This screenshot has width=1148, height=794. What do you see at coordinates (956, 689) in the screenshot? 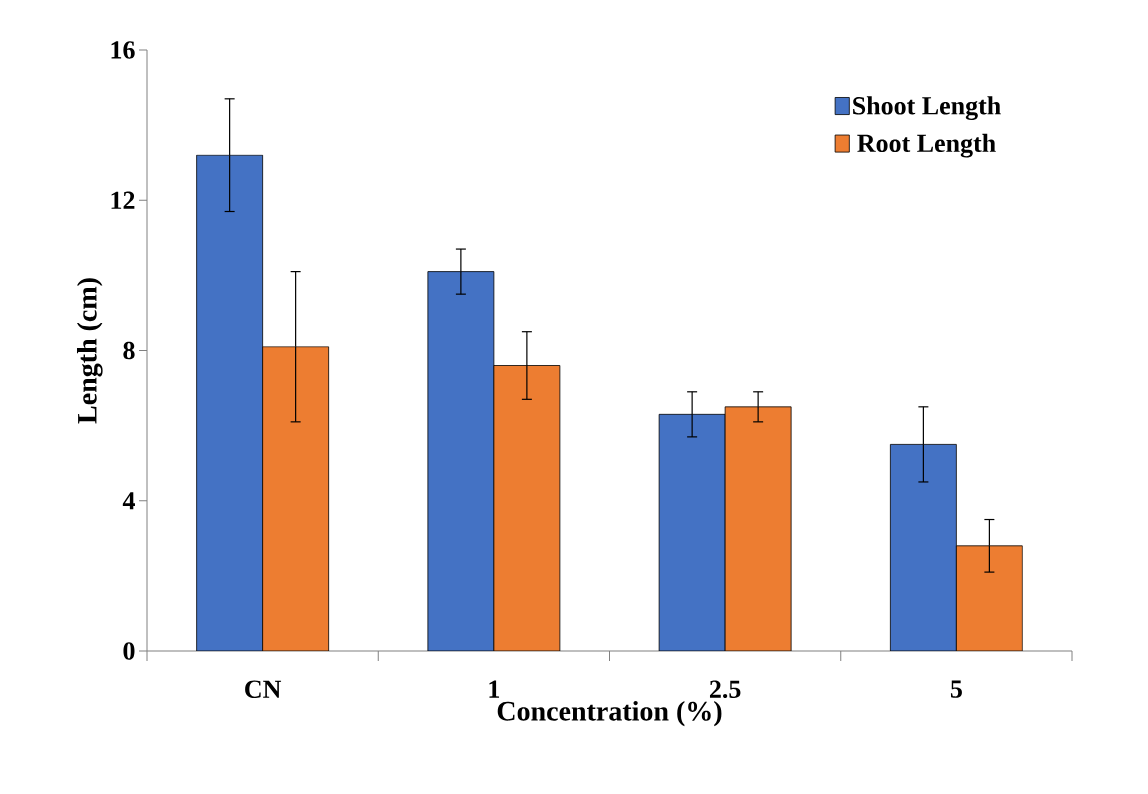
I see `x-tick-label: 5` at bounding box center [956, 689].